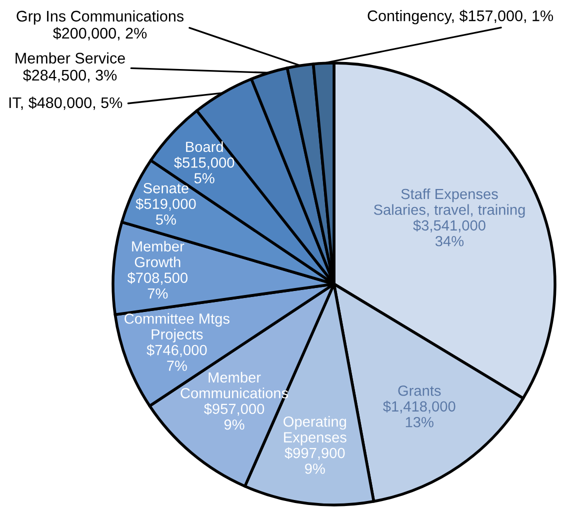  I want to click on data-label: $708,500 7%, so click(157, 285).